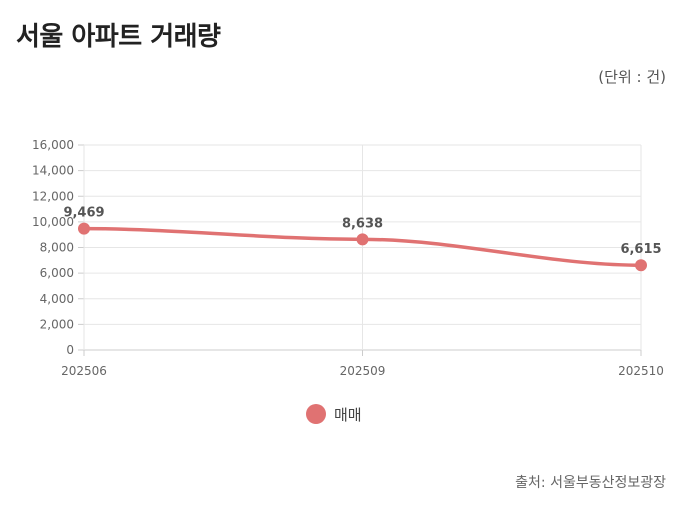  What do you see at coordinates (53, 171) in the screenshot?
I see `y-tick-label: 14,000` at bounding box center [53, 171].